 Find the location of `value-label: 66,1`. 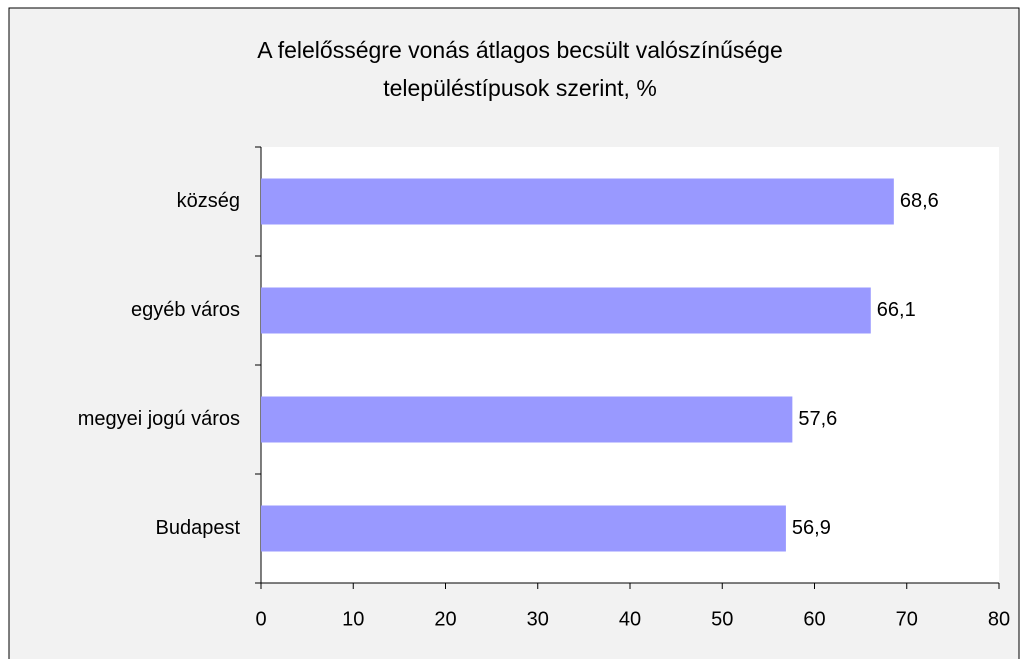

value-label: 66,1 is located at coordinates (896, 310).